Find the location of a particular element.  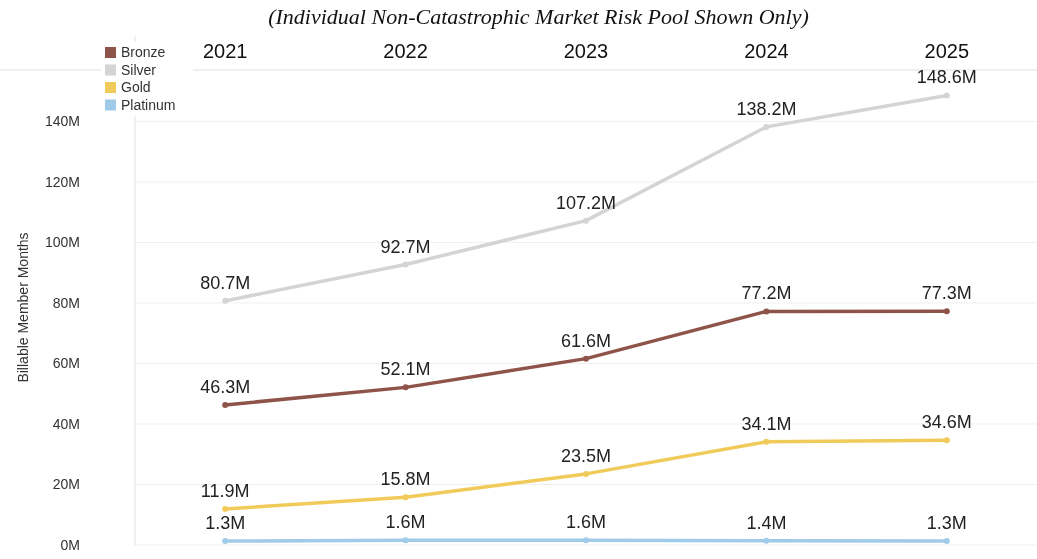

data-label: 15.8M is located at coordinates (405, 479).